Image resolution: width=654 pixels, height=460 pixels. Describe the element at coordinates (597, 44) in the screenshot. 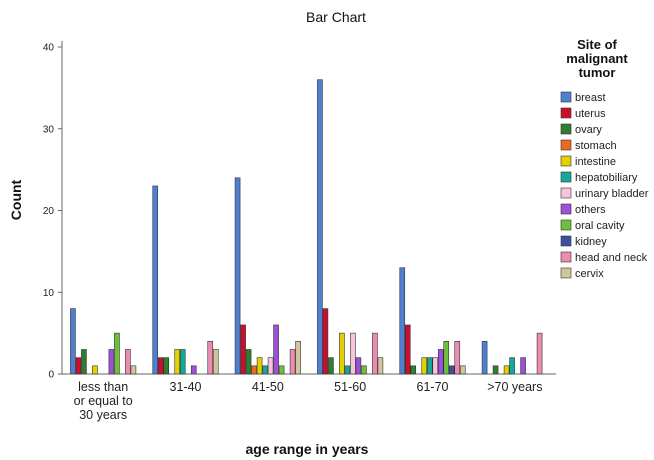

I see `legend-title: Site of` at that location.